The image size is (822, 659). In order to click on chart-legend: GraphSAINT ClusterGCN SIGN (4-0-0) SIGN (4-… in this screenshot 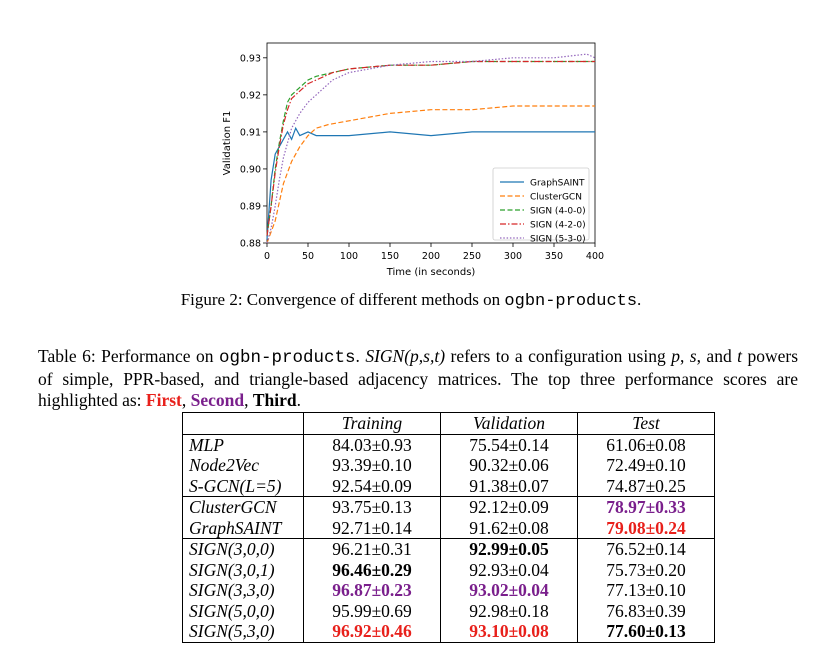, I will do `click(541, 206)`.